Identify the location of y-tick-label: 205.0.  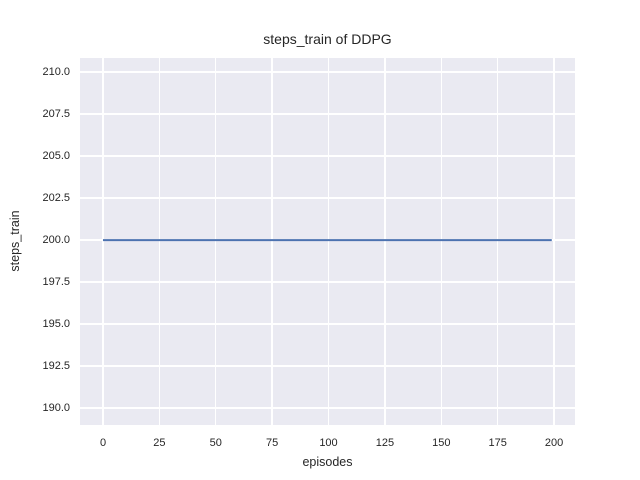
(56, 156).